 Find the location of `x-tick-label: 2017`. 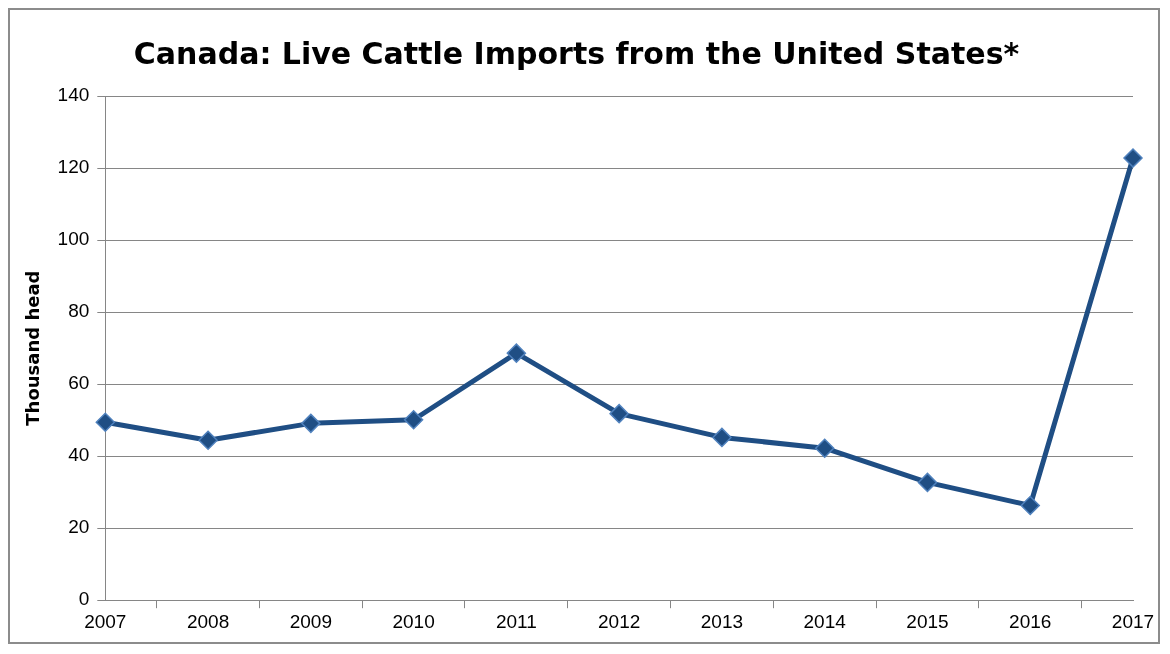

x-tick-label: 2017 is located at coordinates (1133, 621).